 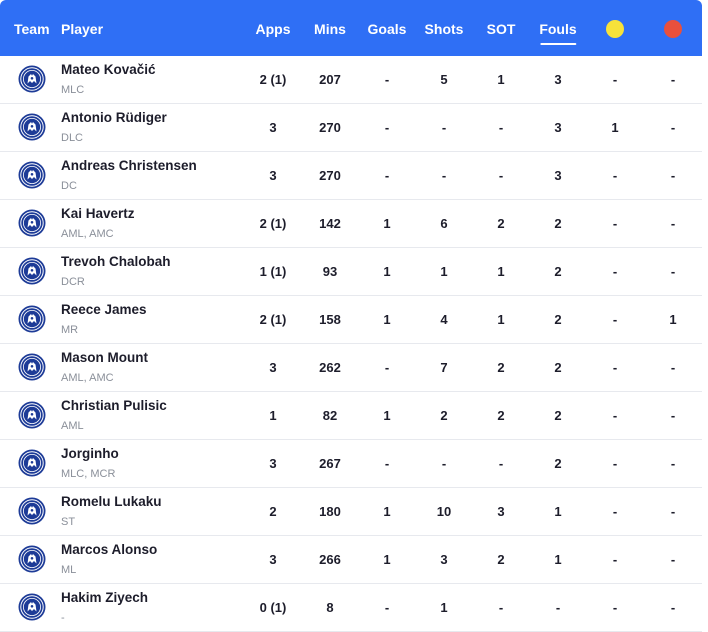 What do you see at coordinates (501, 29) in the screenshot?
I see `column-header-sot: SOT` at bounding box center [501, 29].